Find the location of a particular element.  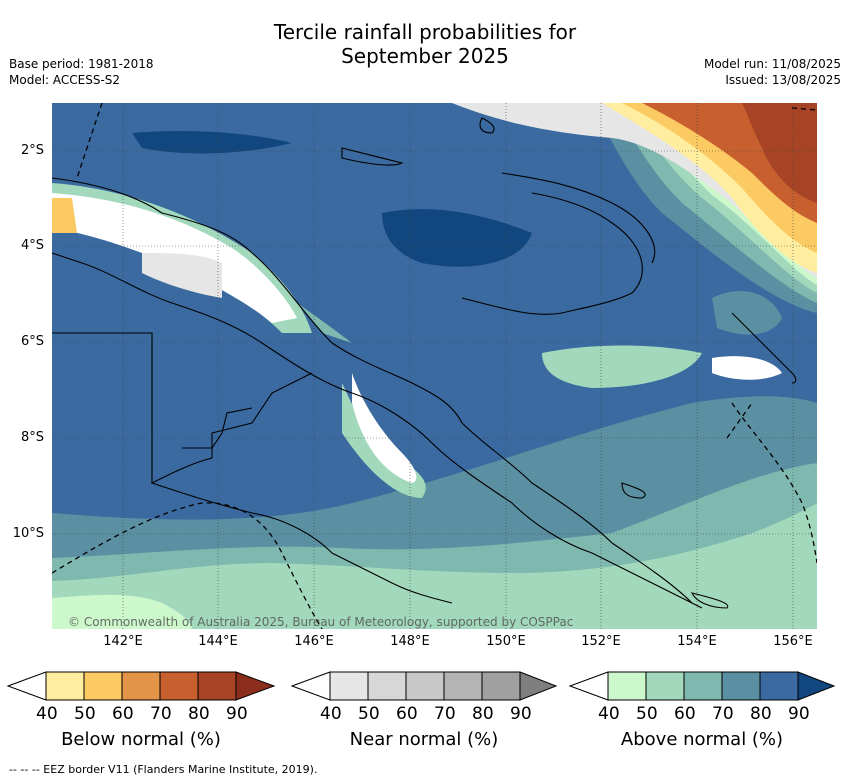

above-50-south is located at coordinates (434, 566).